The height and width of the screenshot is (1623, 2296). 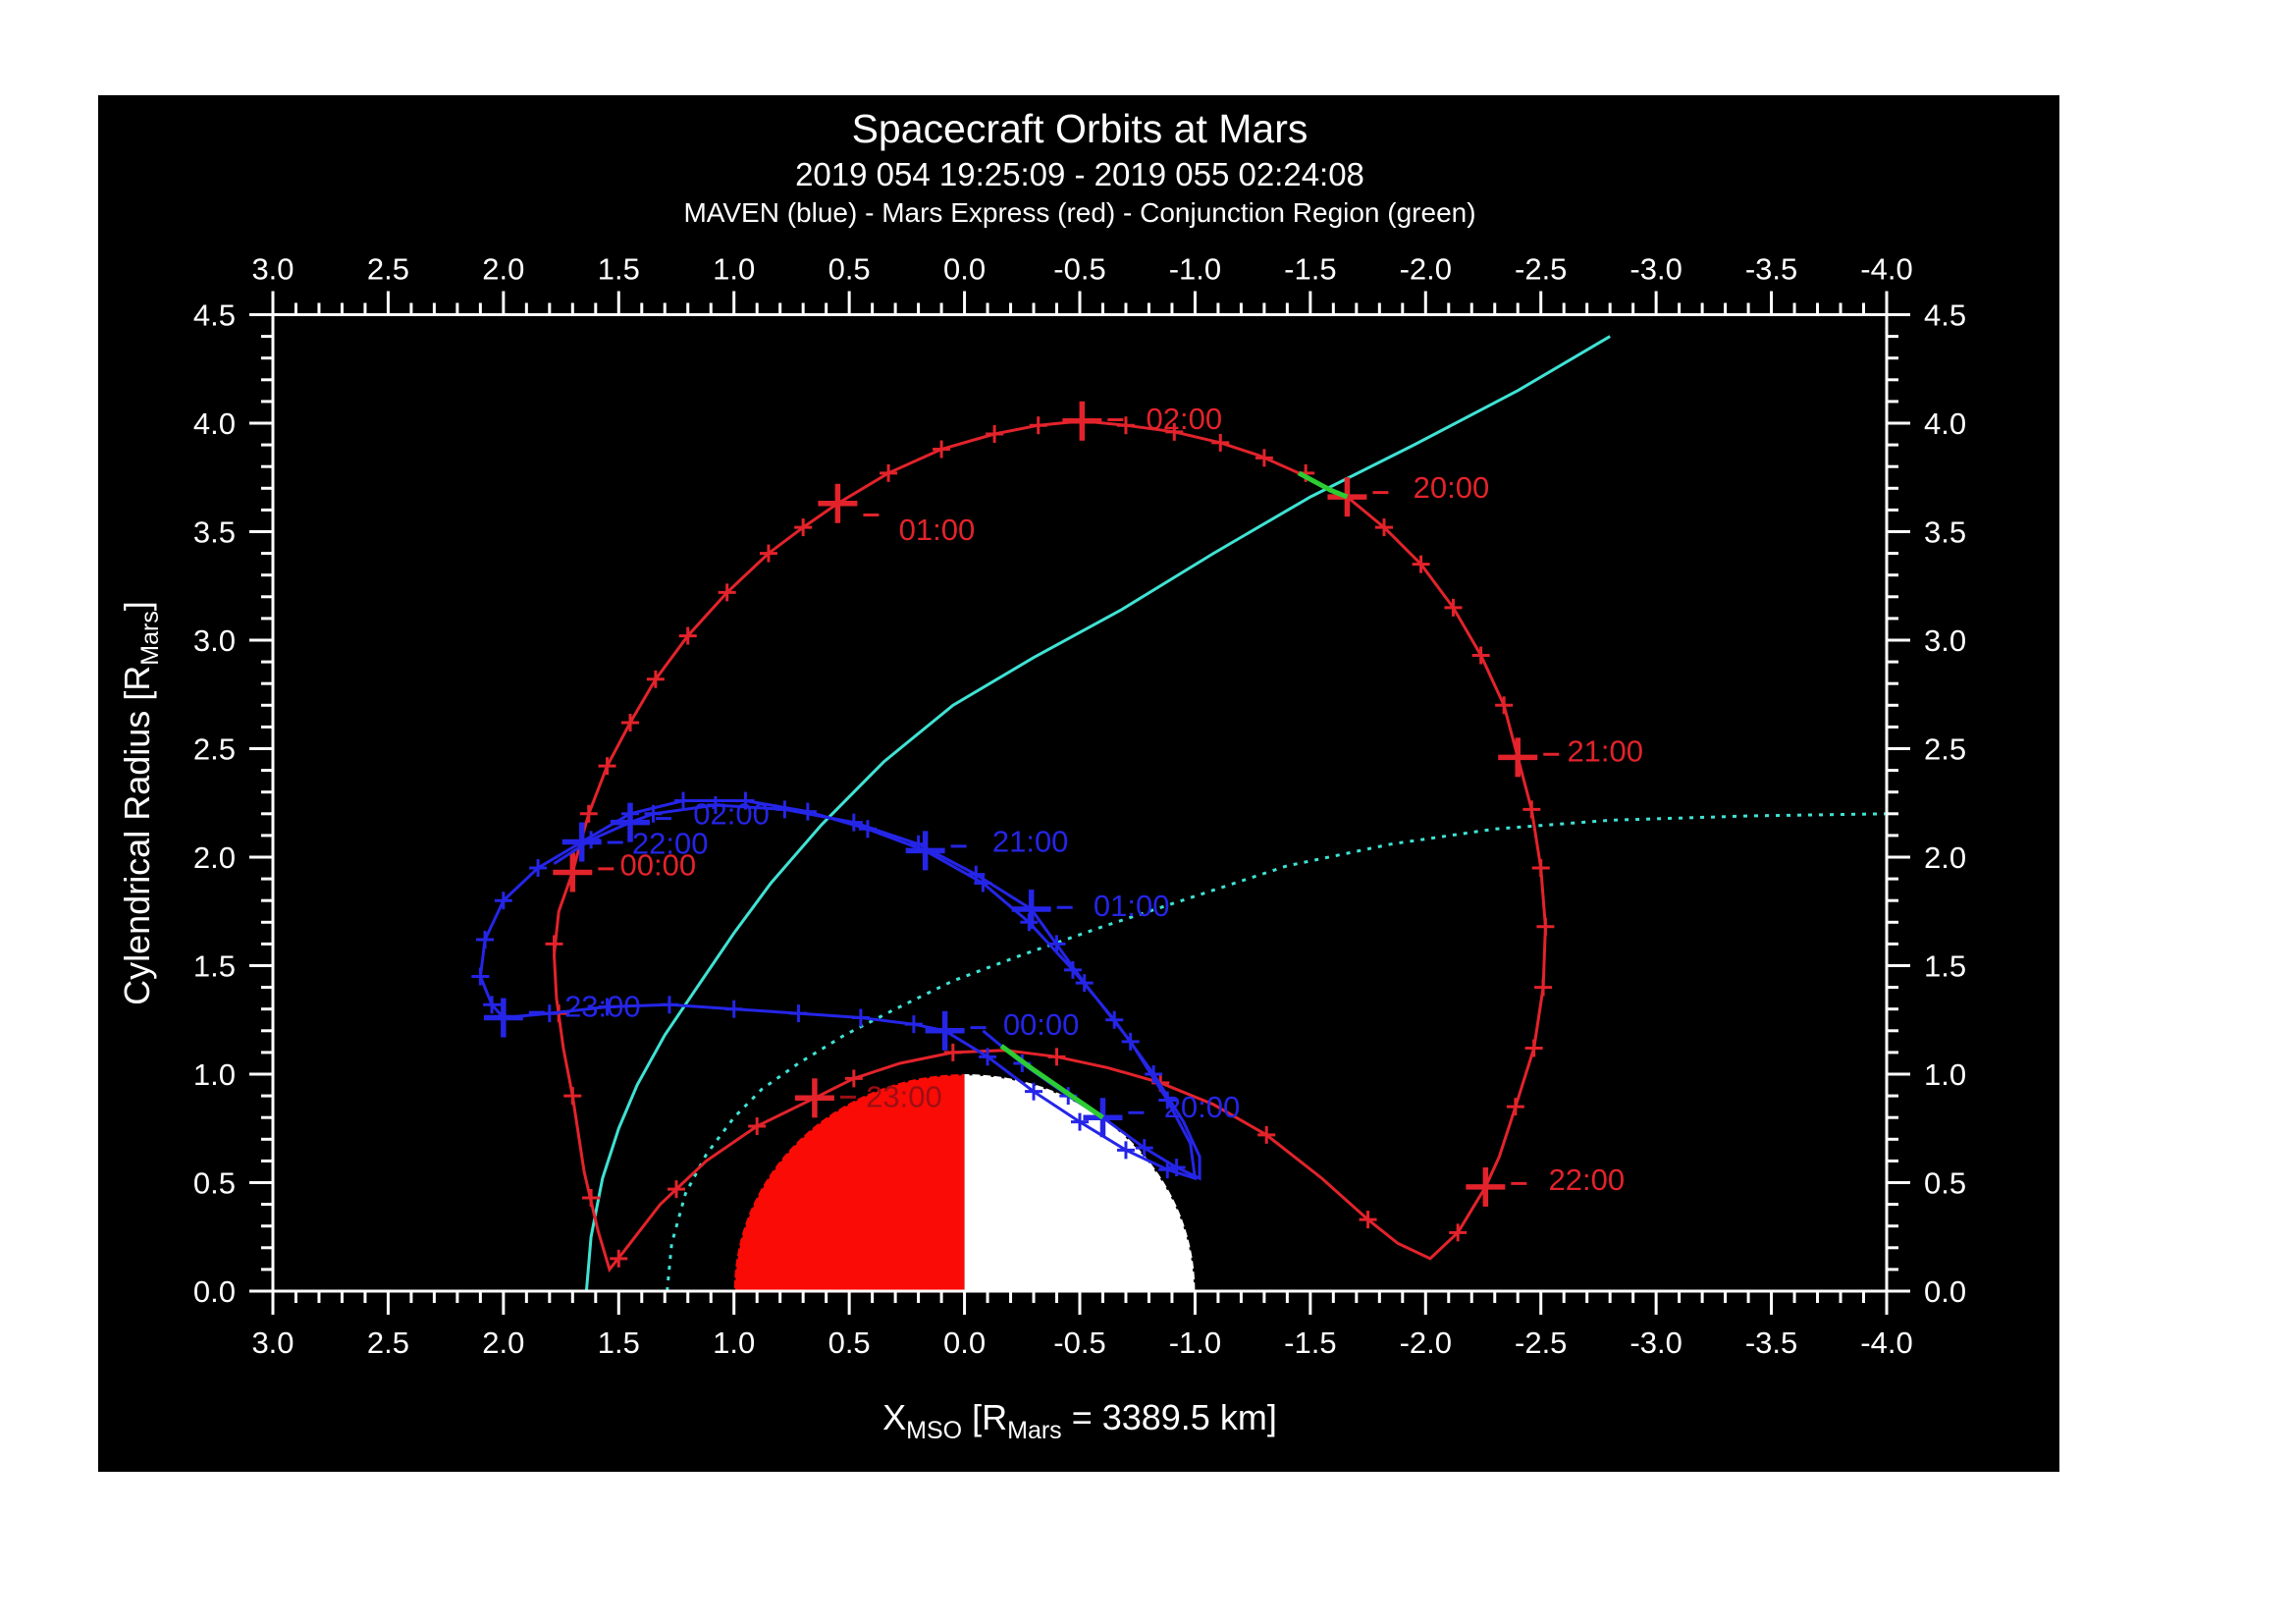 What do you see at coordinates (1945, 533) in the screenshot?
I see `y-tick-label-right: 3.5` at bounding box center [1945, 533].